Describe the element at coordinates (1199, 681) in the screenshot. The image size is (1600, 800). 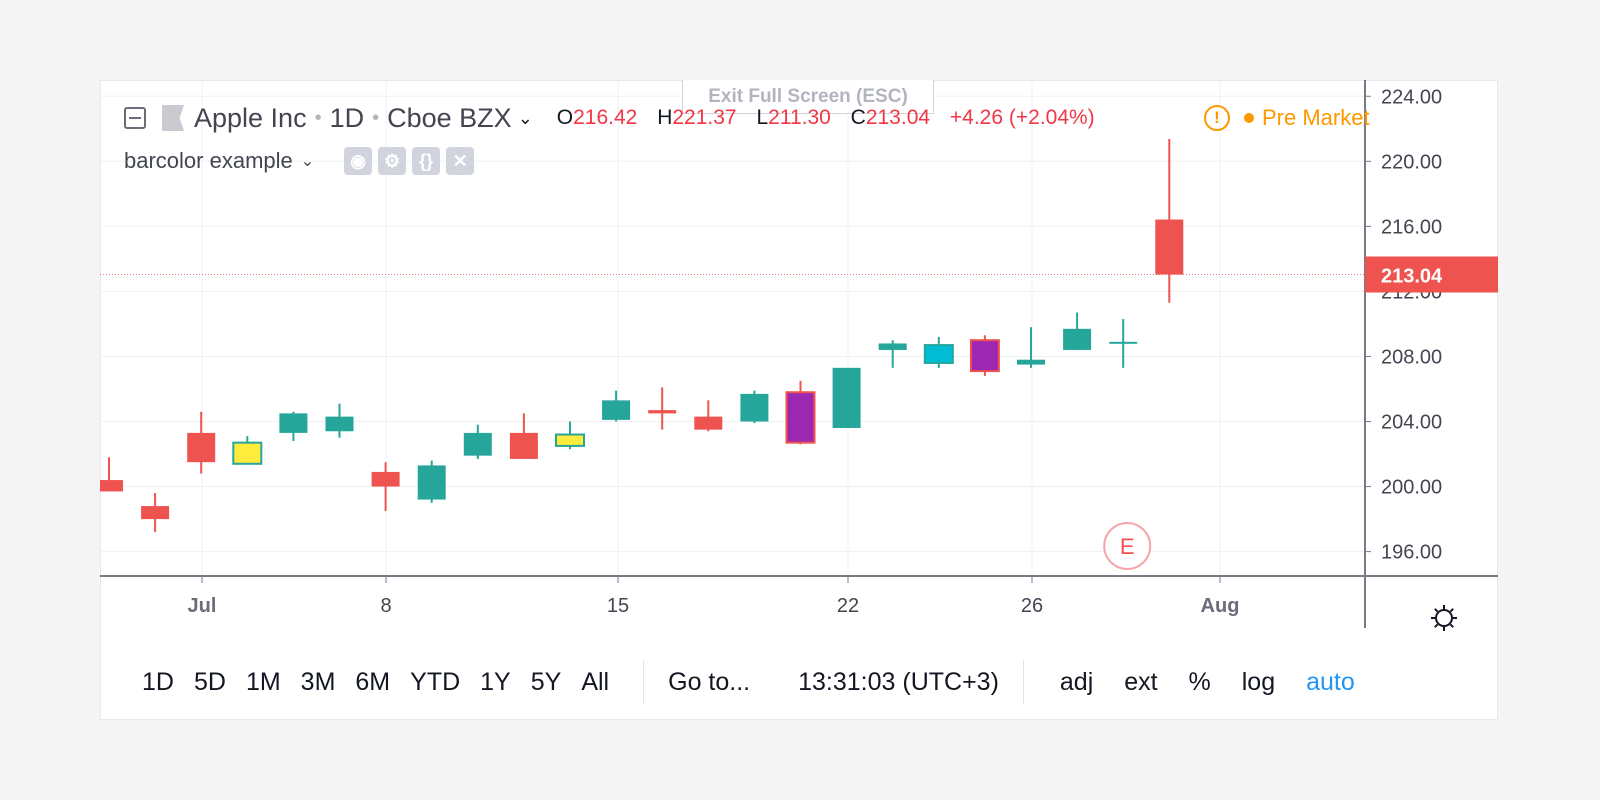
I see `percent-toggle: %` at that location.